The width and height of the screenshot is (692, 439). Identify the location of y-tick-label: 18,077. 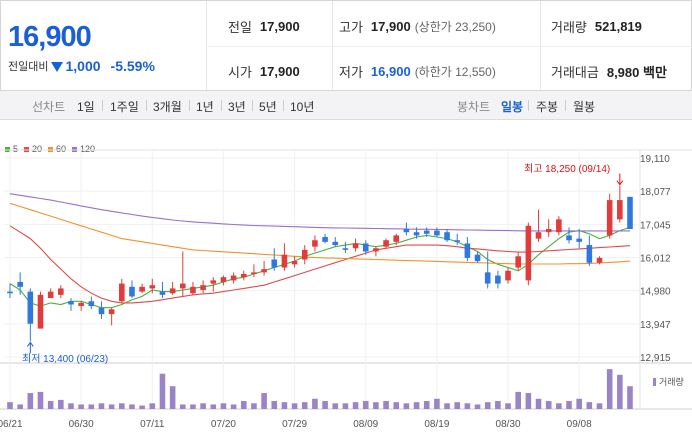
(655, 192).